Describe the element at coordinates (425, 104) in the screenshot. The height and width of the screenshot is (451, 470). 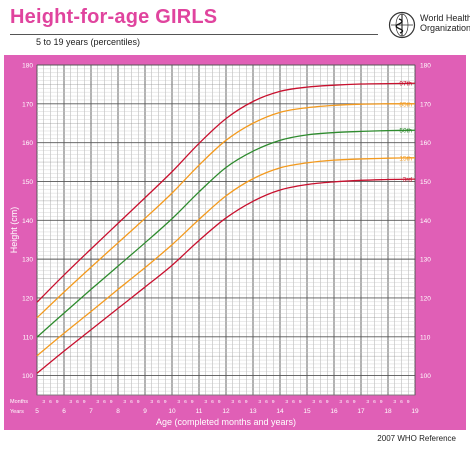
I see `y-tick-label-right: 170` at that location.